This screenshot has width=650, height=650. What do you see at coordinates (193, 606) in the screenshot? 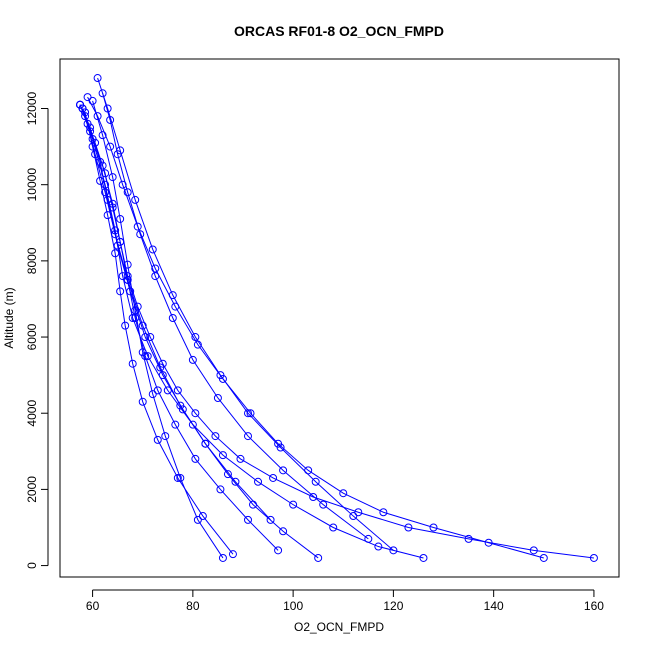
I see `x-tick-label: 80` at bounding box center [193, 606].